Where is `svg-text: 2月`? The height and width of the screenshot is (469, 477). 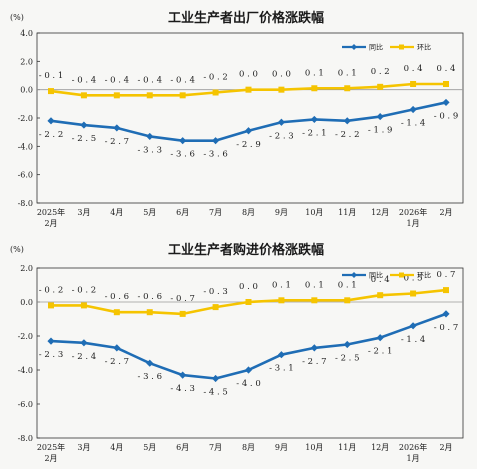 svg-text: 2月 is located at coordinates (50, 458).